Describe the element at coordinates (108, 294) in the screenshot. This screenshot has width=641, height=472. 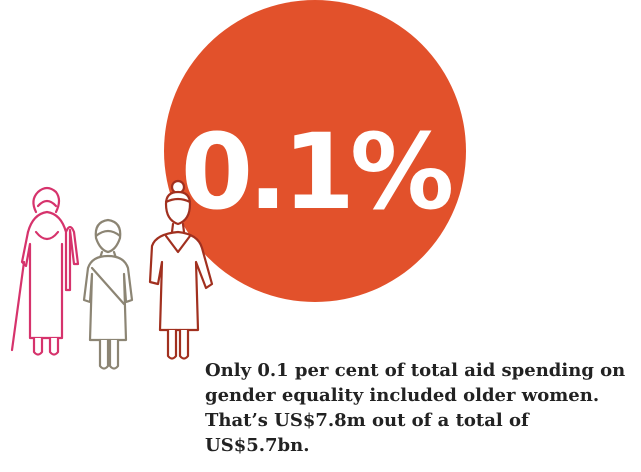
I see `woman-with-headscarf-icon` at that location.